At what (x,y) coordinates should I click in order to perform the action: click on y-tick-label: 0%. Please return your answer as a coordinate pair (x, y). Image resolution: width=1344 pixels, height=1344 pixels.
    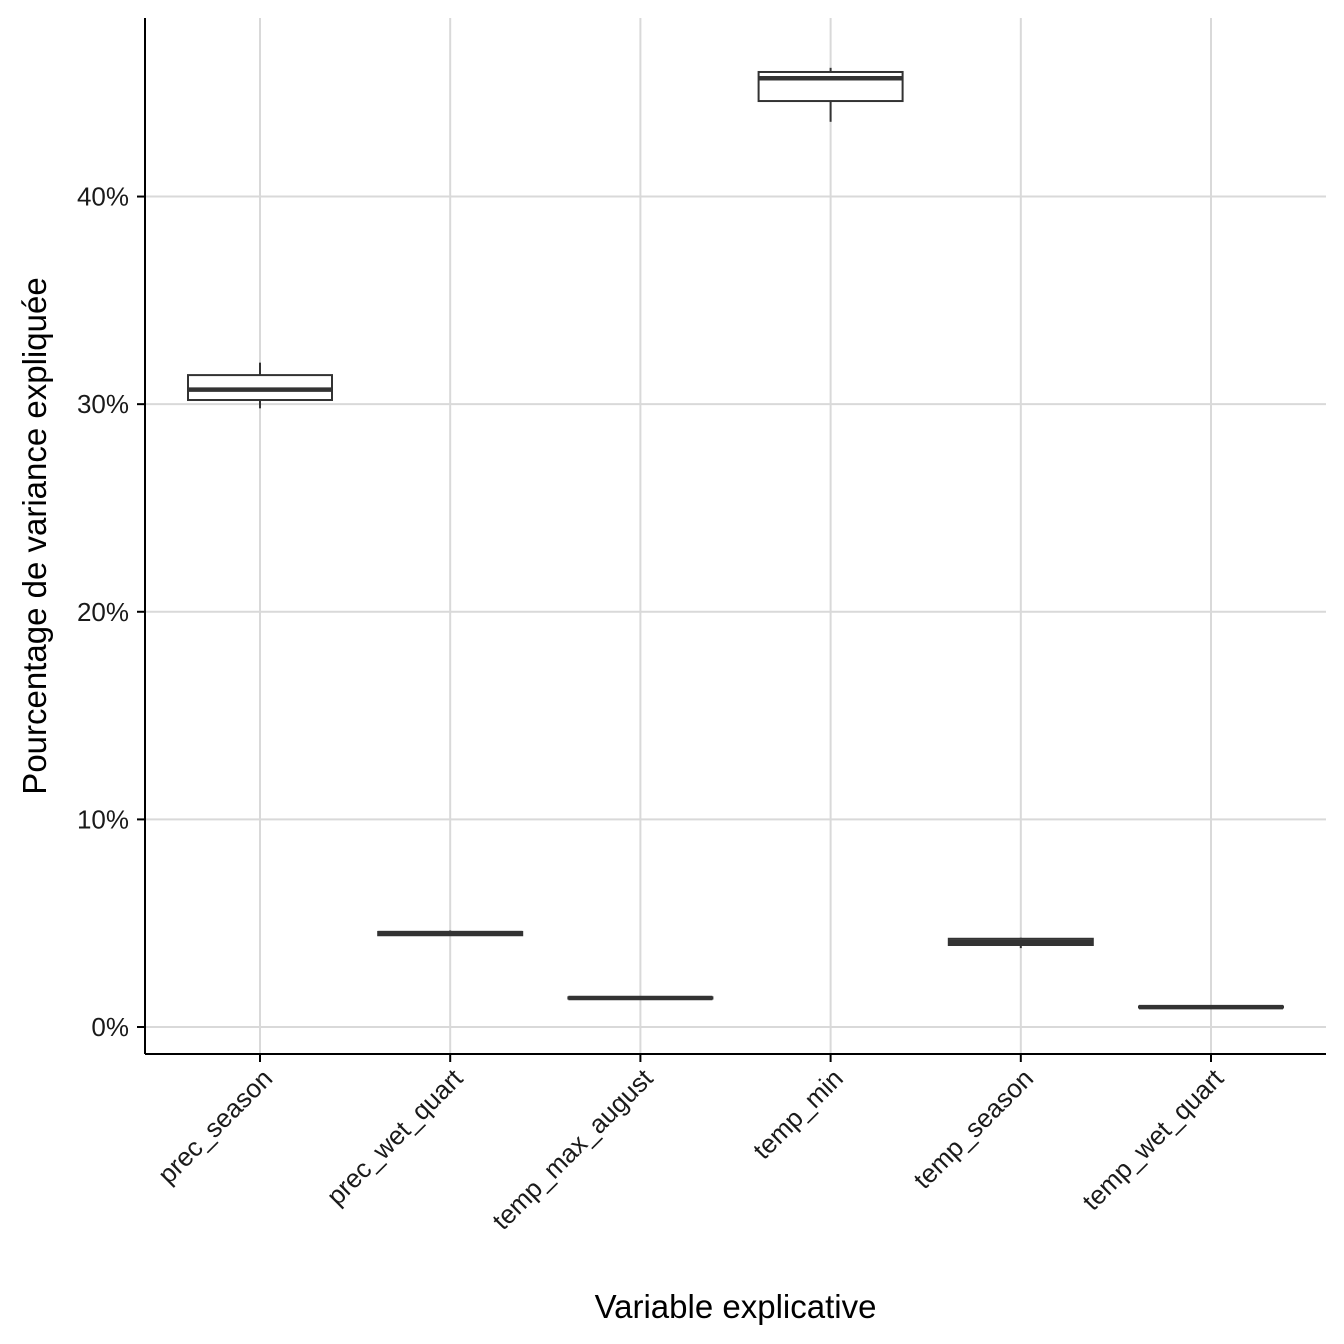
    Looking at the image, I should click on (110, 1027).